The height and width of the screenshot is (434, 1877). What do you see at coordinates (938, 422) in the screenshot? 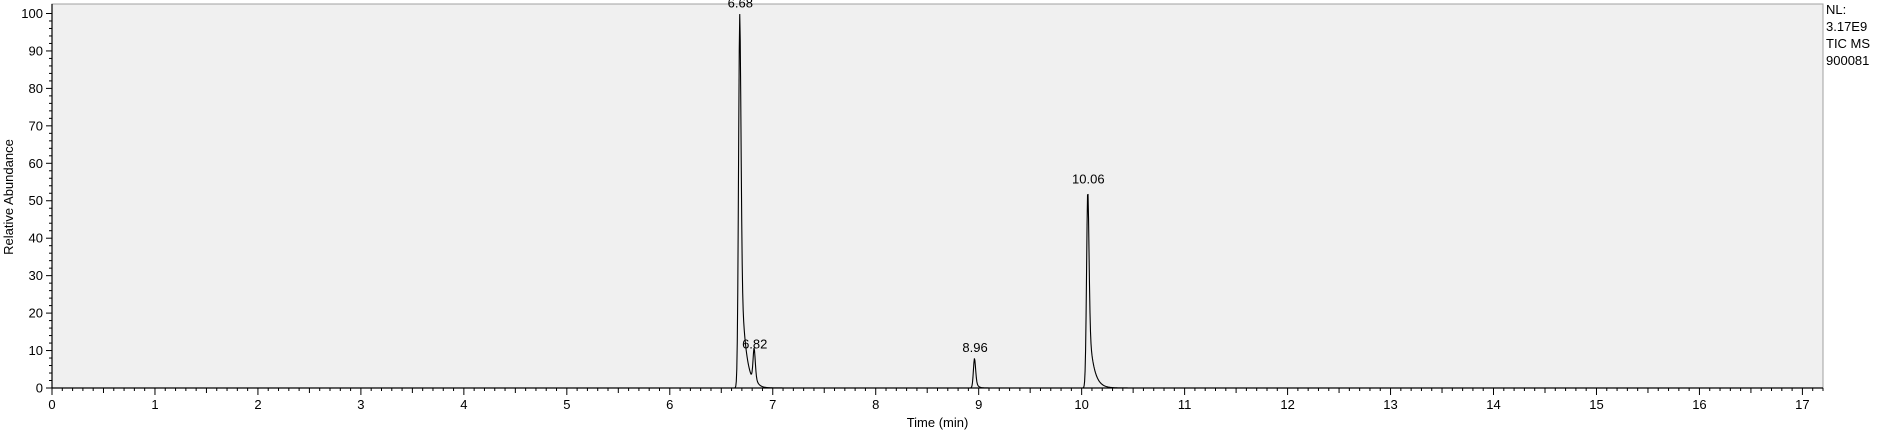
I see `x-axis-label: Time (min)` at bounding box center [938, 422].